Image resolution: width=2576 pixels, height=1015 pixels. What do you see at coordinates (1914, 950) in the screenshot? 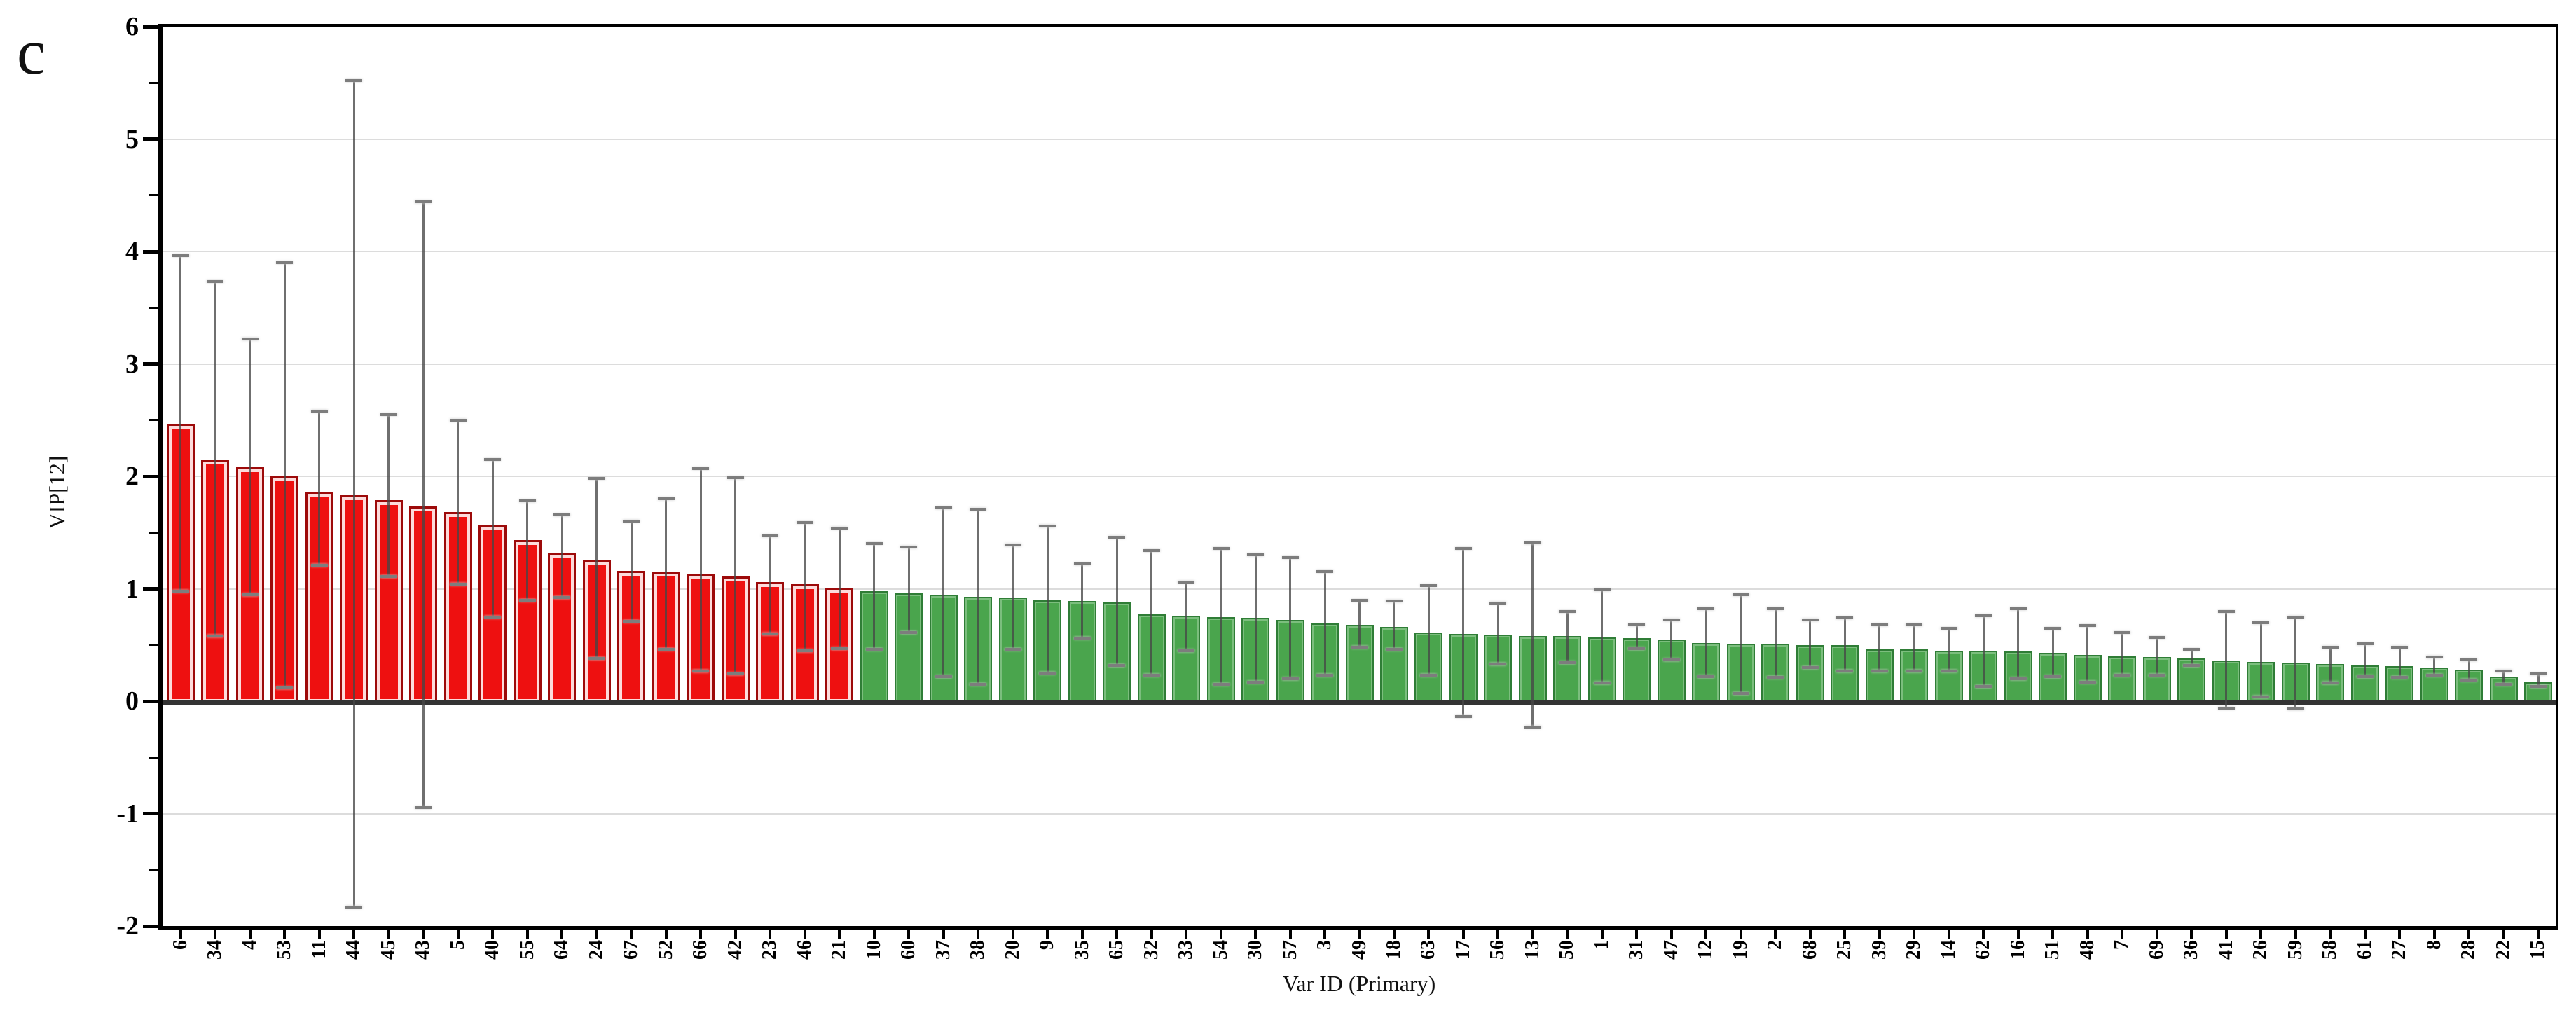
I see `x-tick-label: 29` at bounding box center [1914, 950].